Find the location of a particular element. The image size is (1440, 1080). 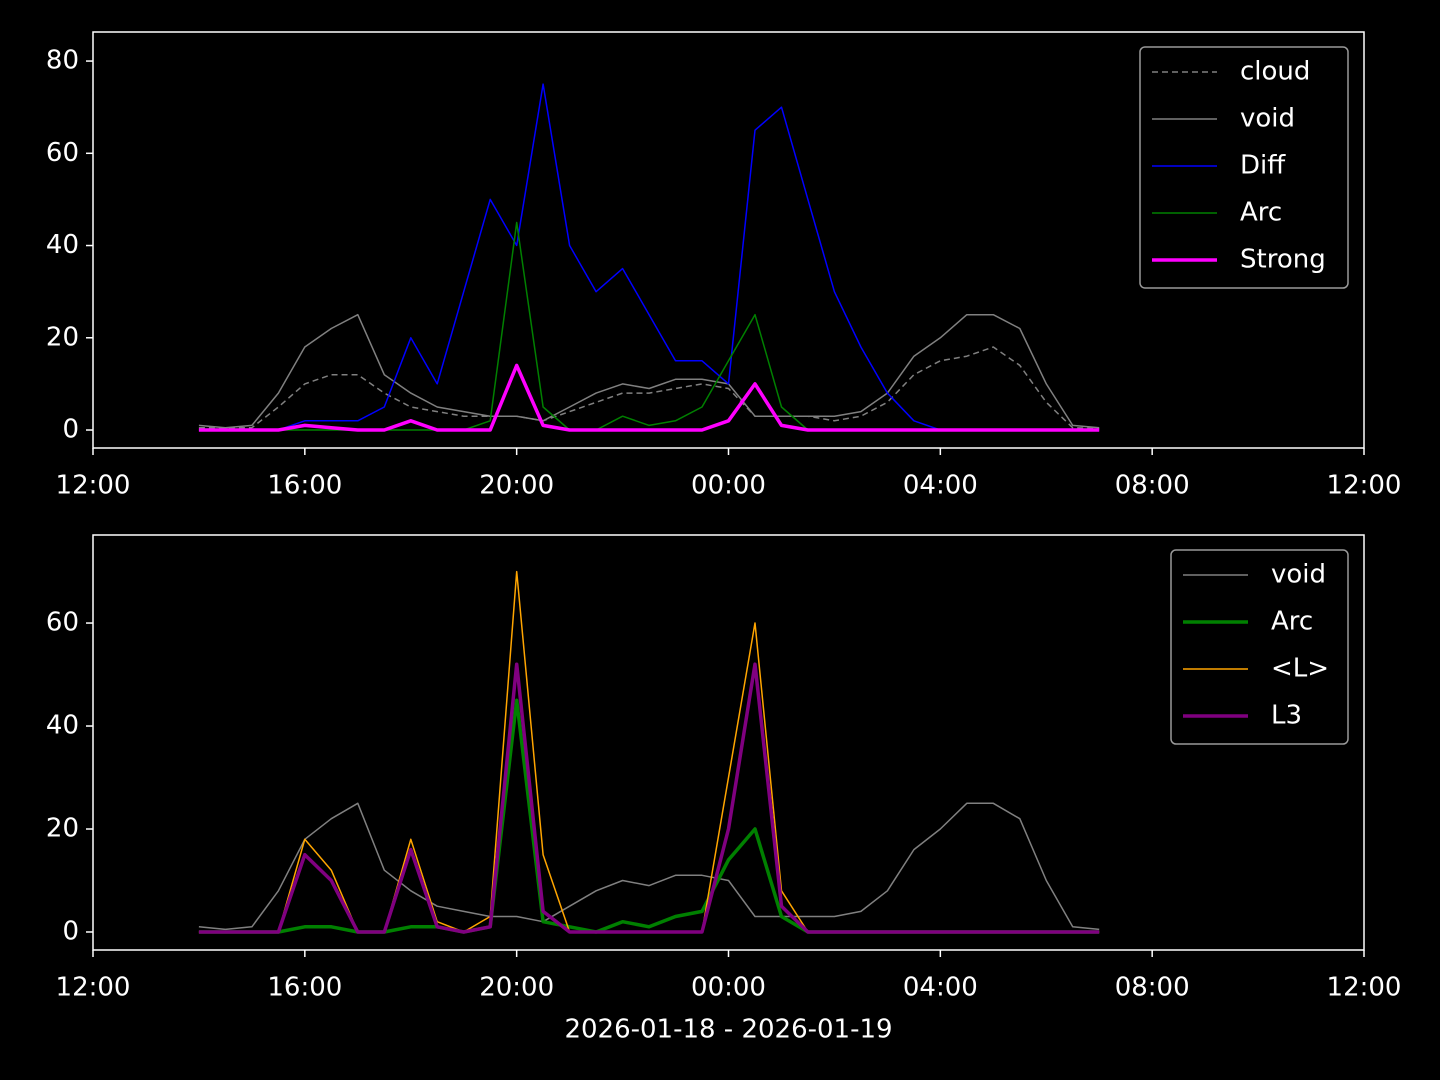

legend: void Arc <L> L3 is located at coordinates (1259, 647).